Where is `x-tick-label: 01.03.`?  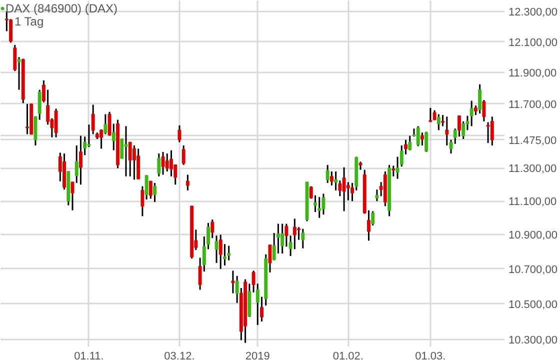
x-tick-label: 01.03. is located at coordinates (430, 356).